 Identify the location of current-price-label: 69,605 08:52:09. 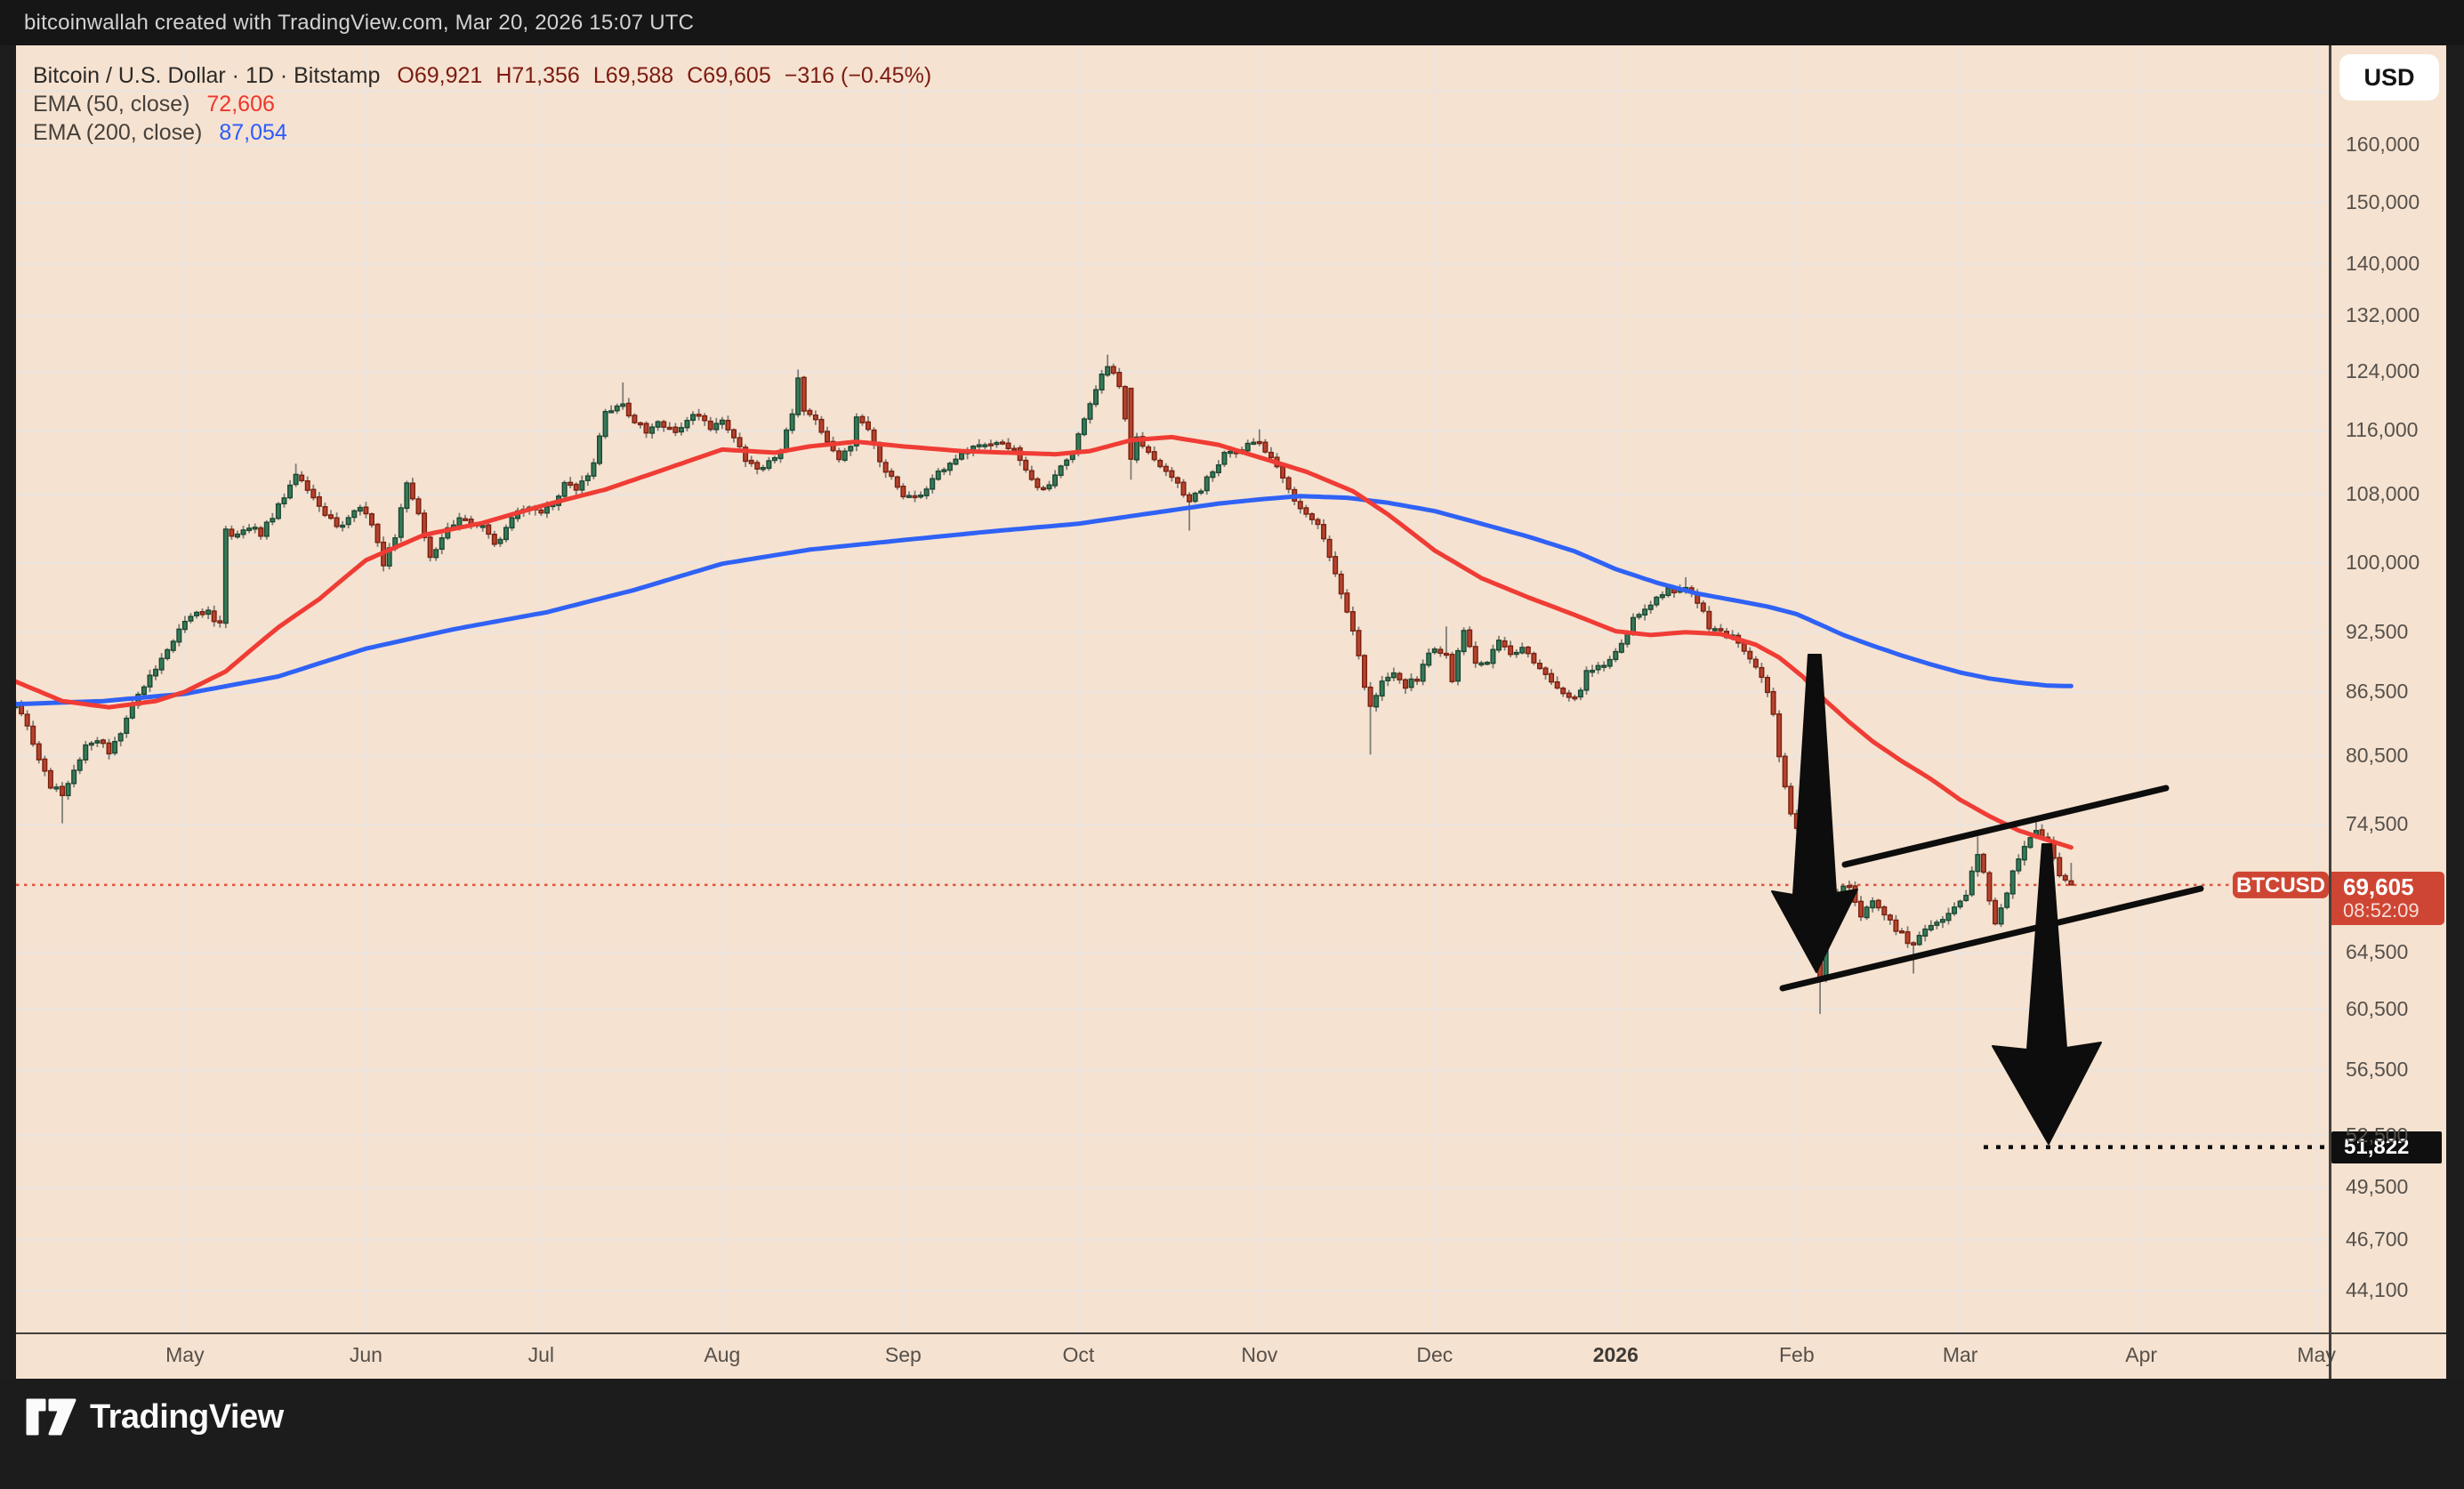
(2388, 898).